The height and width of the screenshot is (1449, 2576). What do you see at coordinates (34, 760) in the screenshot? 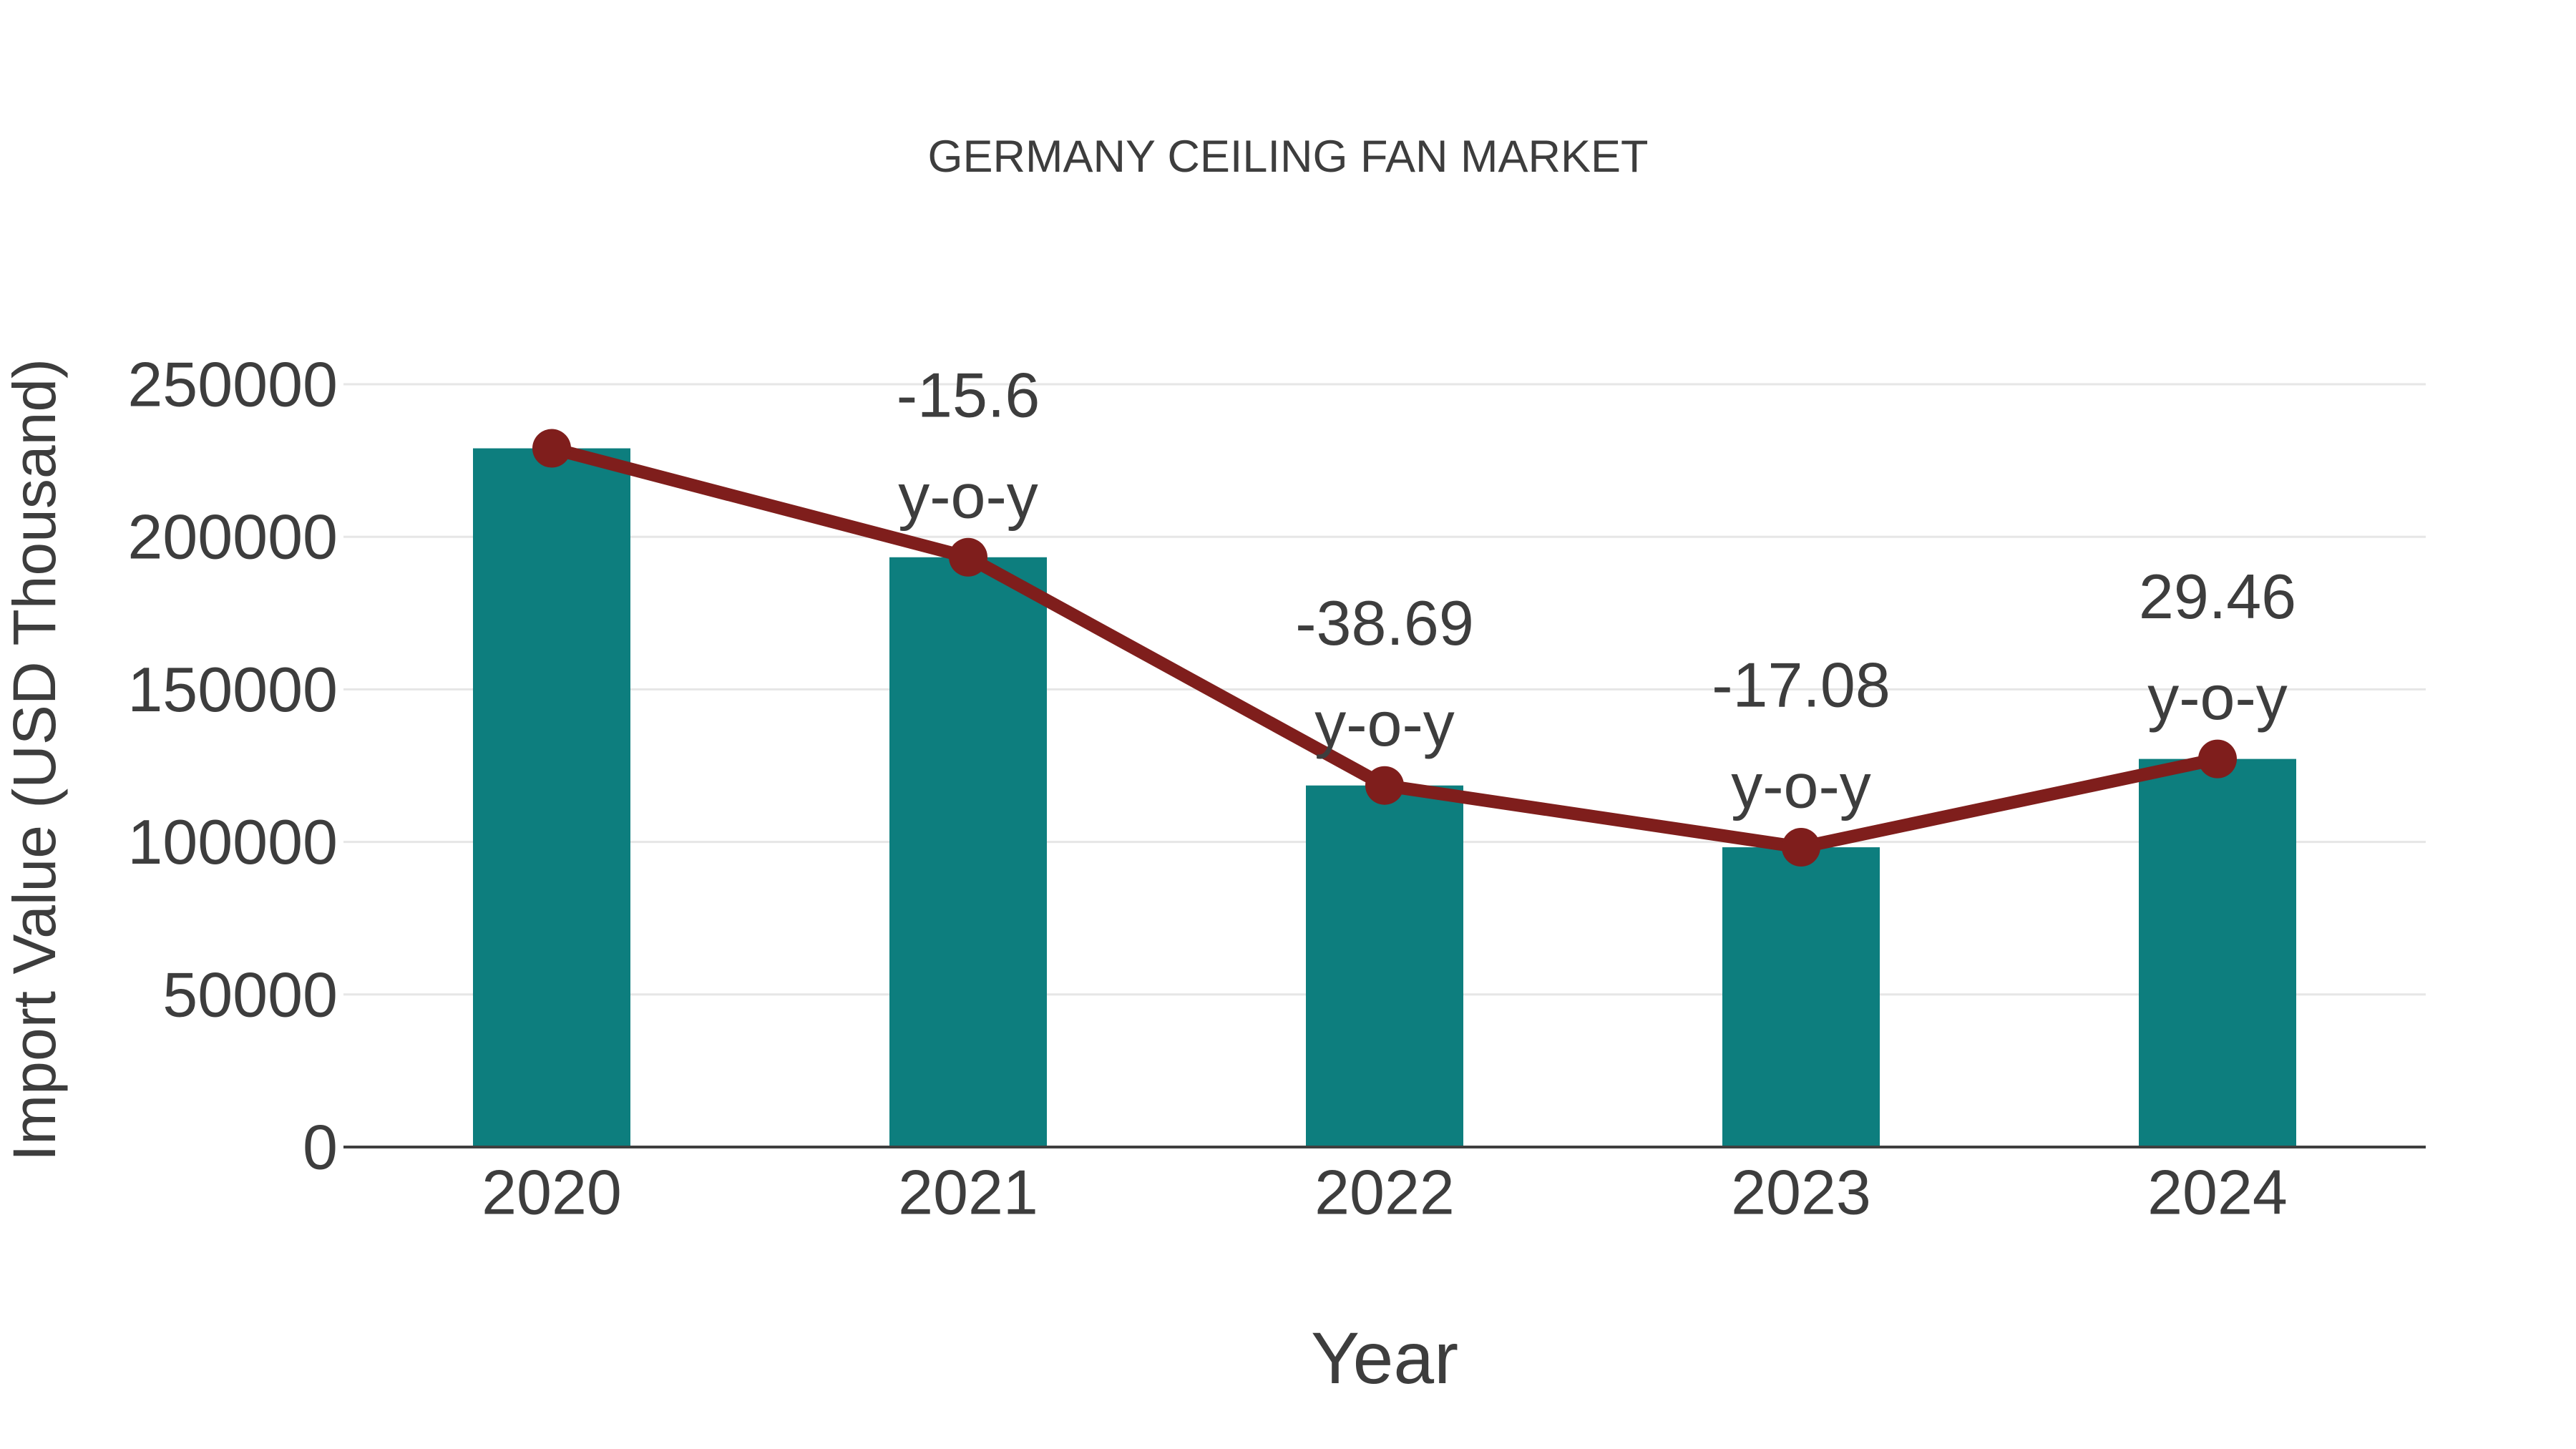
I see `y-axis-title: Import Value (USD Thousand)` at bounding box center [34, 760].